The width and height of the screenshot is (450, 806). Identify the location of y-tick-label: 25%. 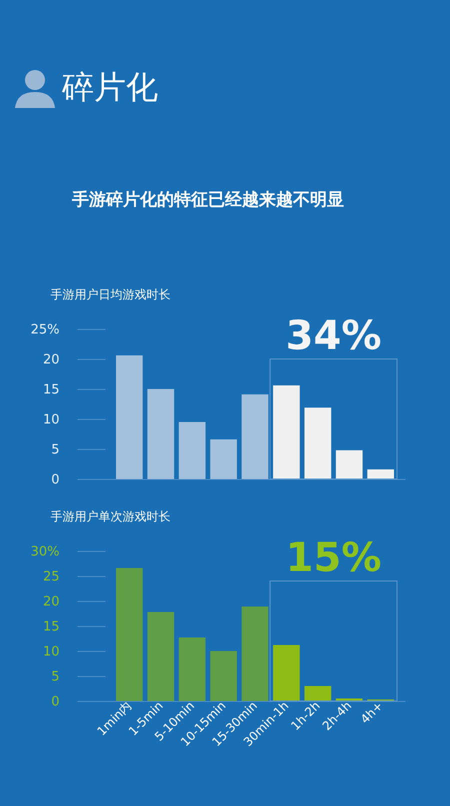
(45, 330).